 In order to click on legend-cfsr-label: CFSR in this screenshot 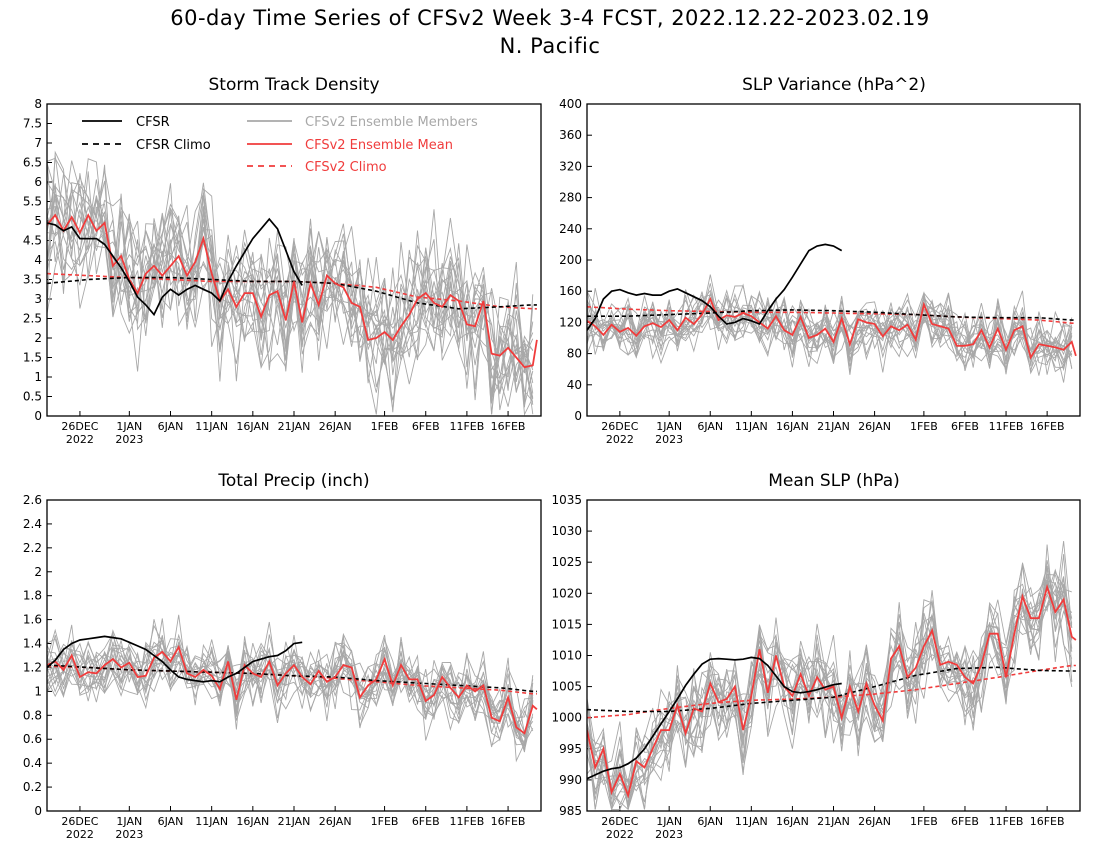, I will do `click(153, 122)`.